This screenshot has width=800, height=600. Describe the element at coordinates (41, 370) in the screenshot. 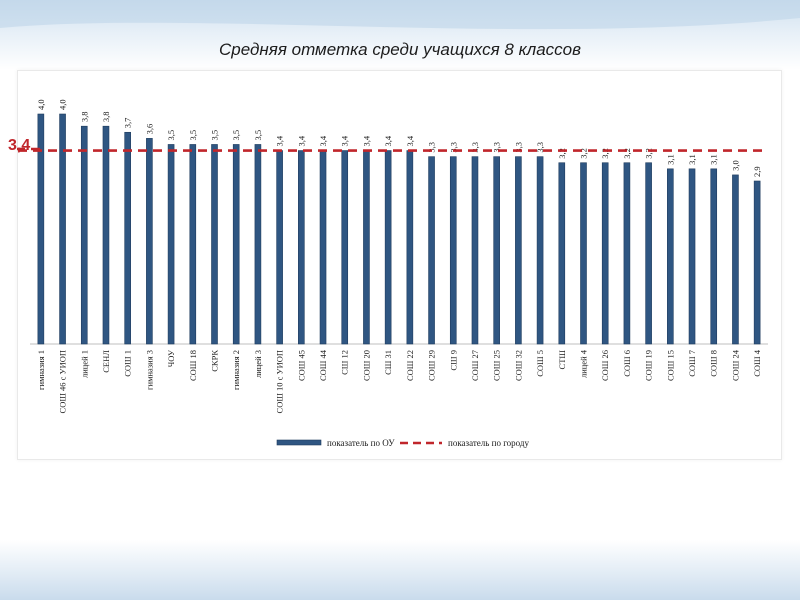

I see `category-label: гимназия 1` at that location.